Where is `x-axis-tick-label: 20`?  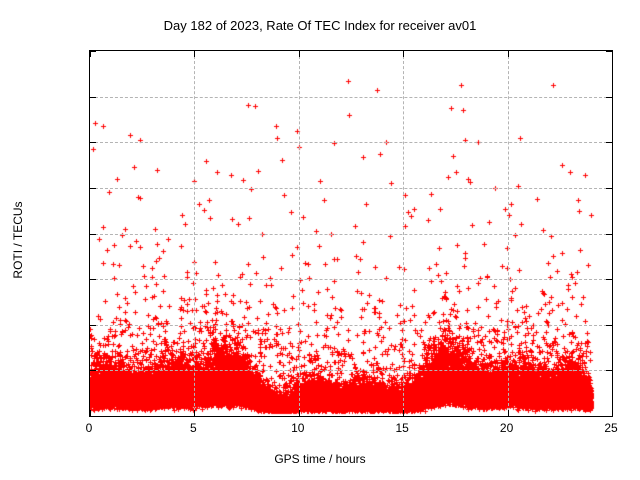 x-axis-tick-label: 20 is located at coordinates (506, 428).